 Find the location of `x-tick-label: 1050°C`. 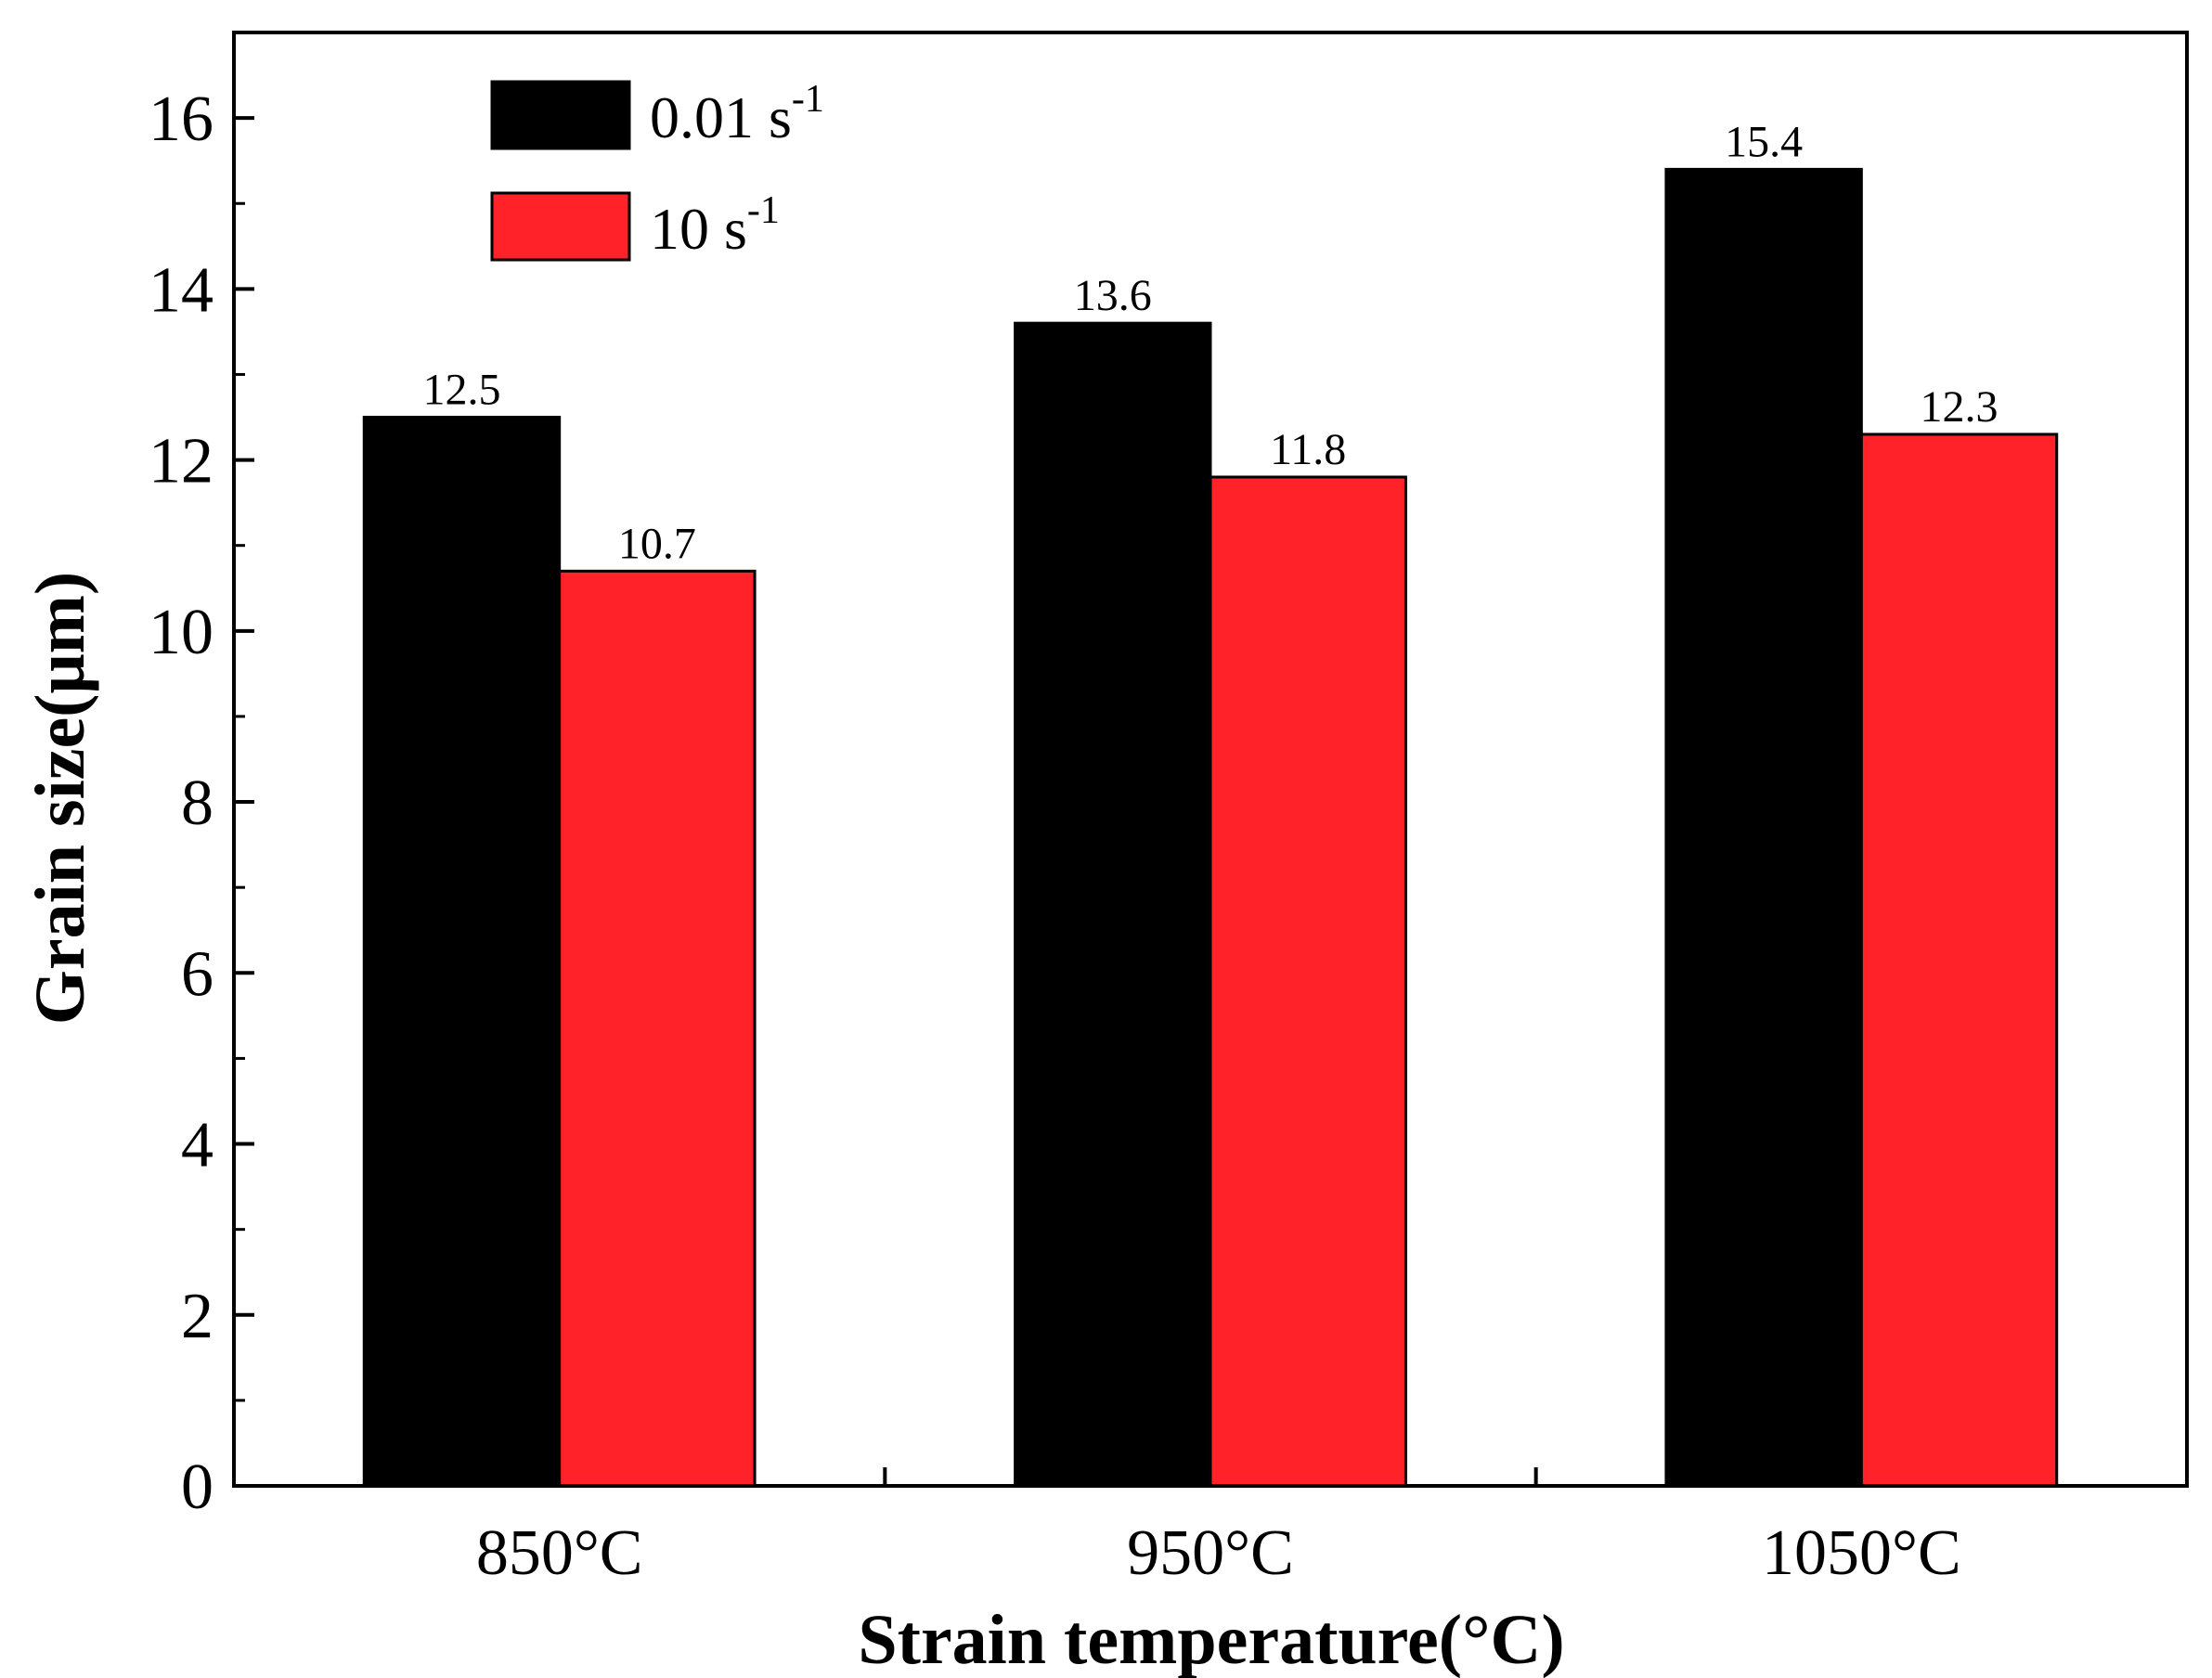

x-tick-label: 1050°C is located at coordinates (1861, 1553).